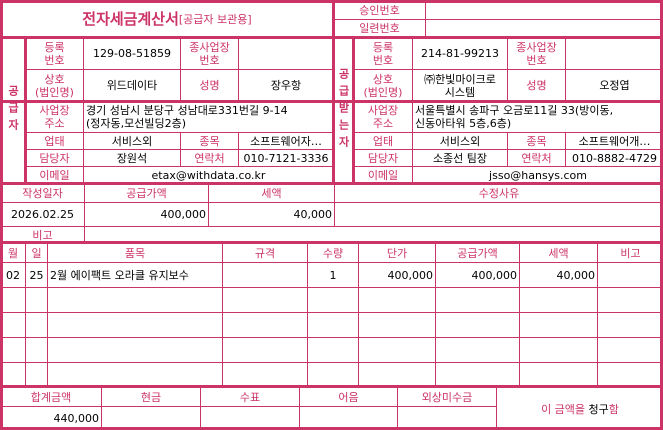  Describe the element at coordinates (460, 141) in the screenshot. I see `recipient-biz-type: 서비스외` at that location.